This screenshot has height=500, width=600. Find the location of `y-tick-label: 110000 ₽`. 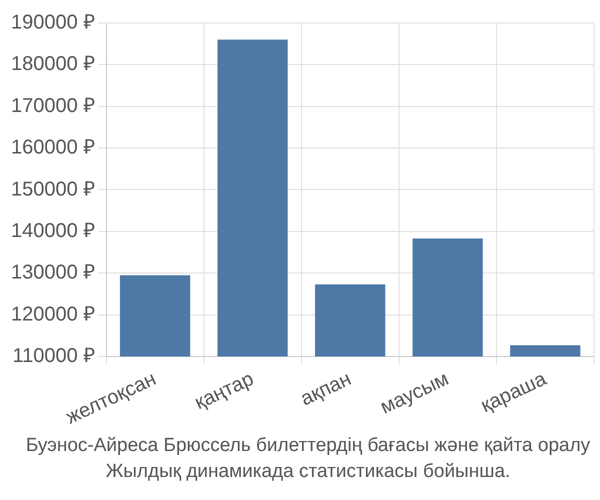

y-tick-label: 110000 ₽ is located at coordinates (54, 355).